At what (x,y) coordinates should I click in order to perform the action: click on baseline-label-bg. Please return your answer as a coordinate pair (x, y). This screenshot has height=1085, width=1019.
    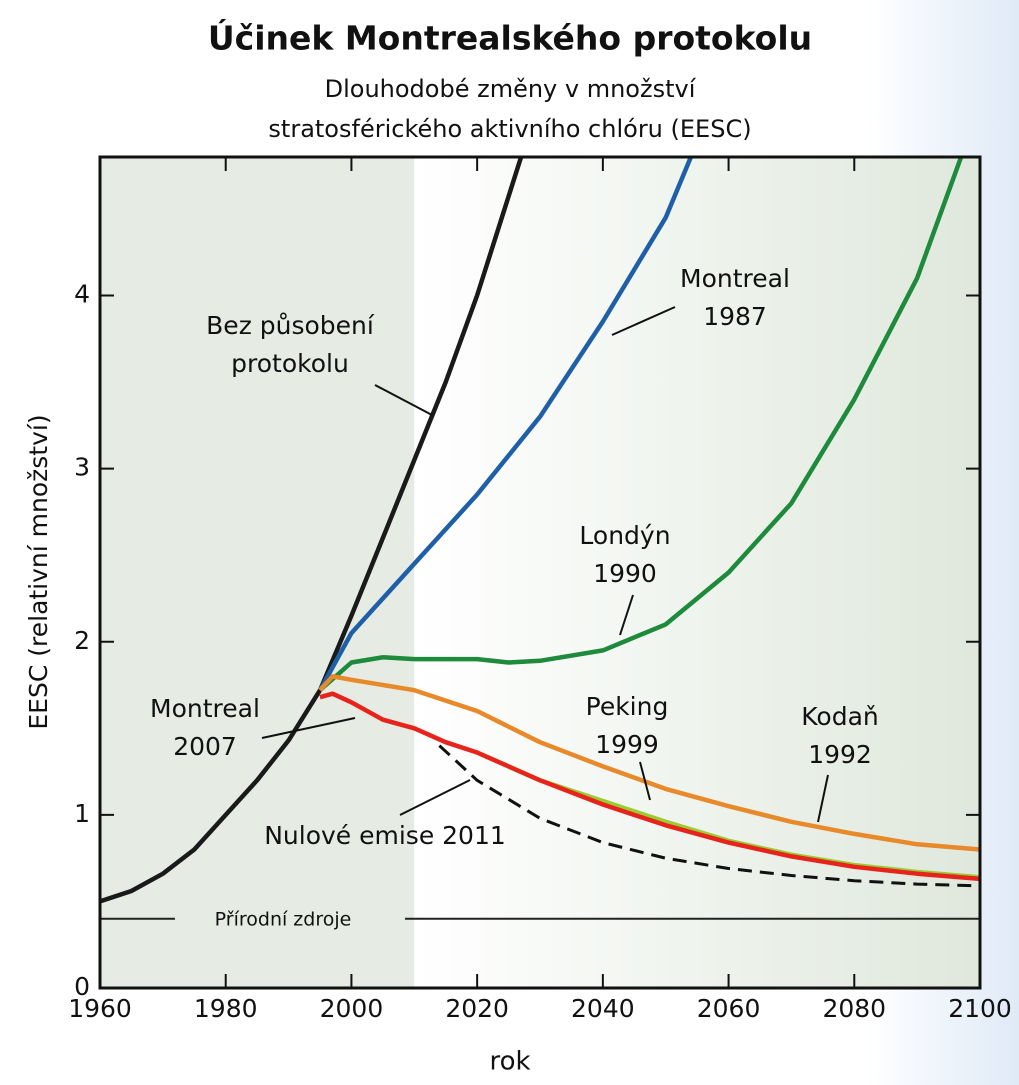
    Looking at the image, I should click on (290, 918).